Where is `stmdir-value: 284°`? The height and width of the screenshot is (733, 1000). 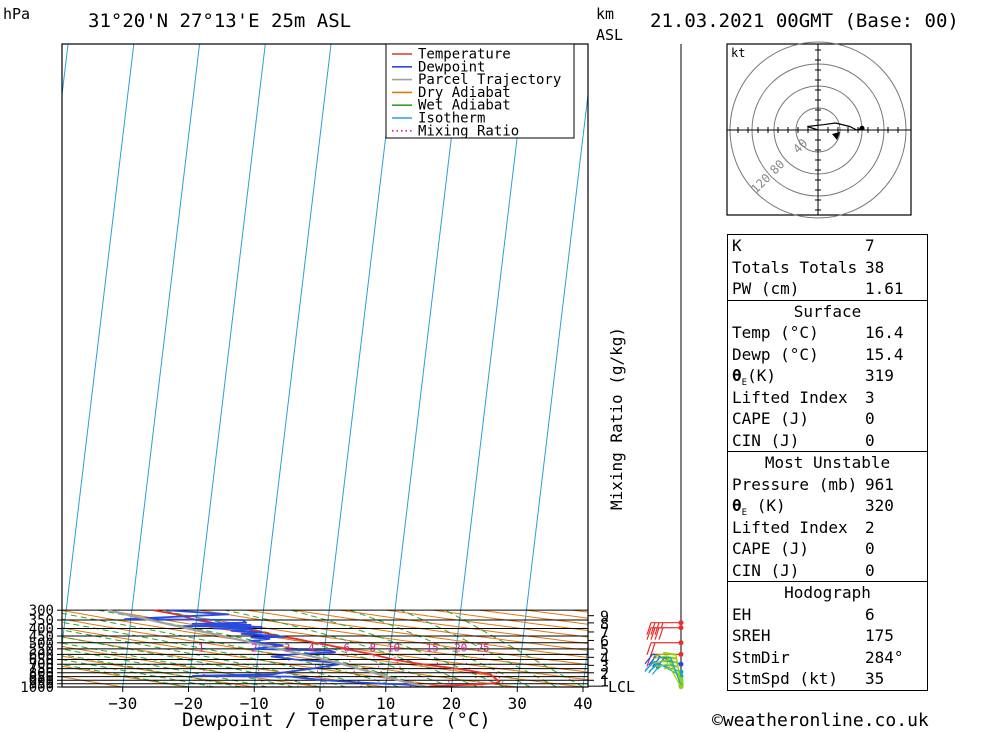 stmdir-value: 284° is located at coordinates (884, 657).